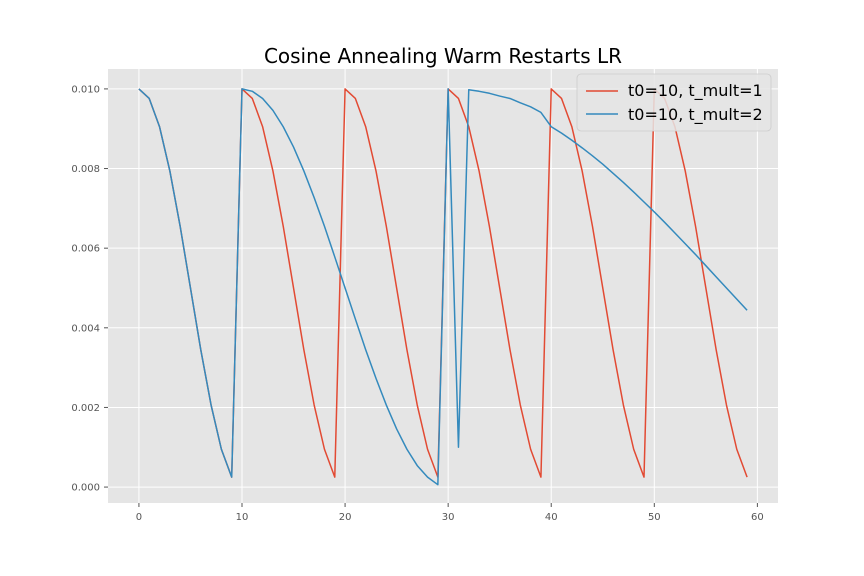 This screenshot has height=576, width=864. What do you see at coordinates (85, 328) in the screenshot?
I see `y-tick-label: 0.004` at bounding box center [85, 328].